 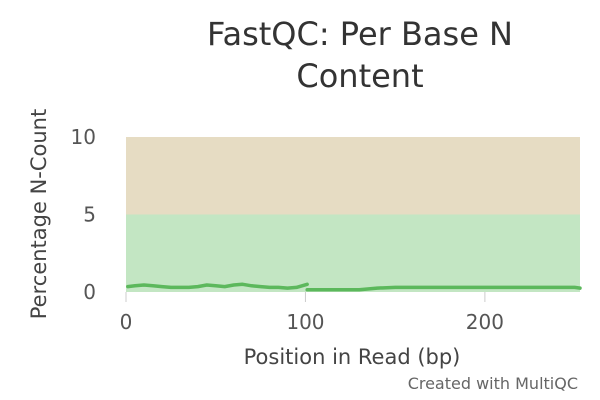 I want to click on chart-title-line-2: Content, so click(x=360, y=76).